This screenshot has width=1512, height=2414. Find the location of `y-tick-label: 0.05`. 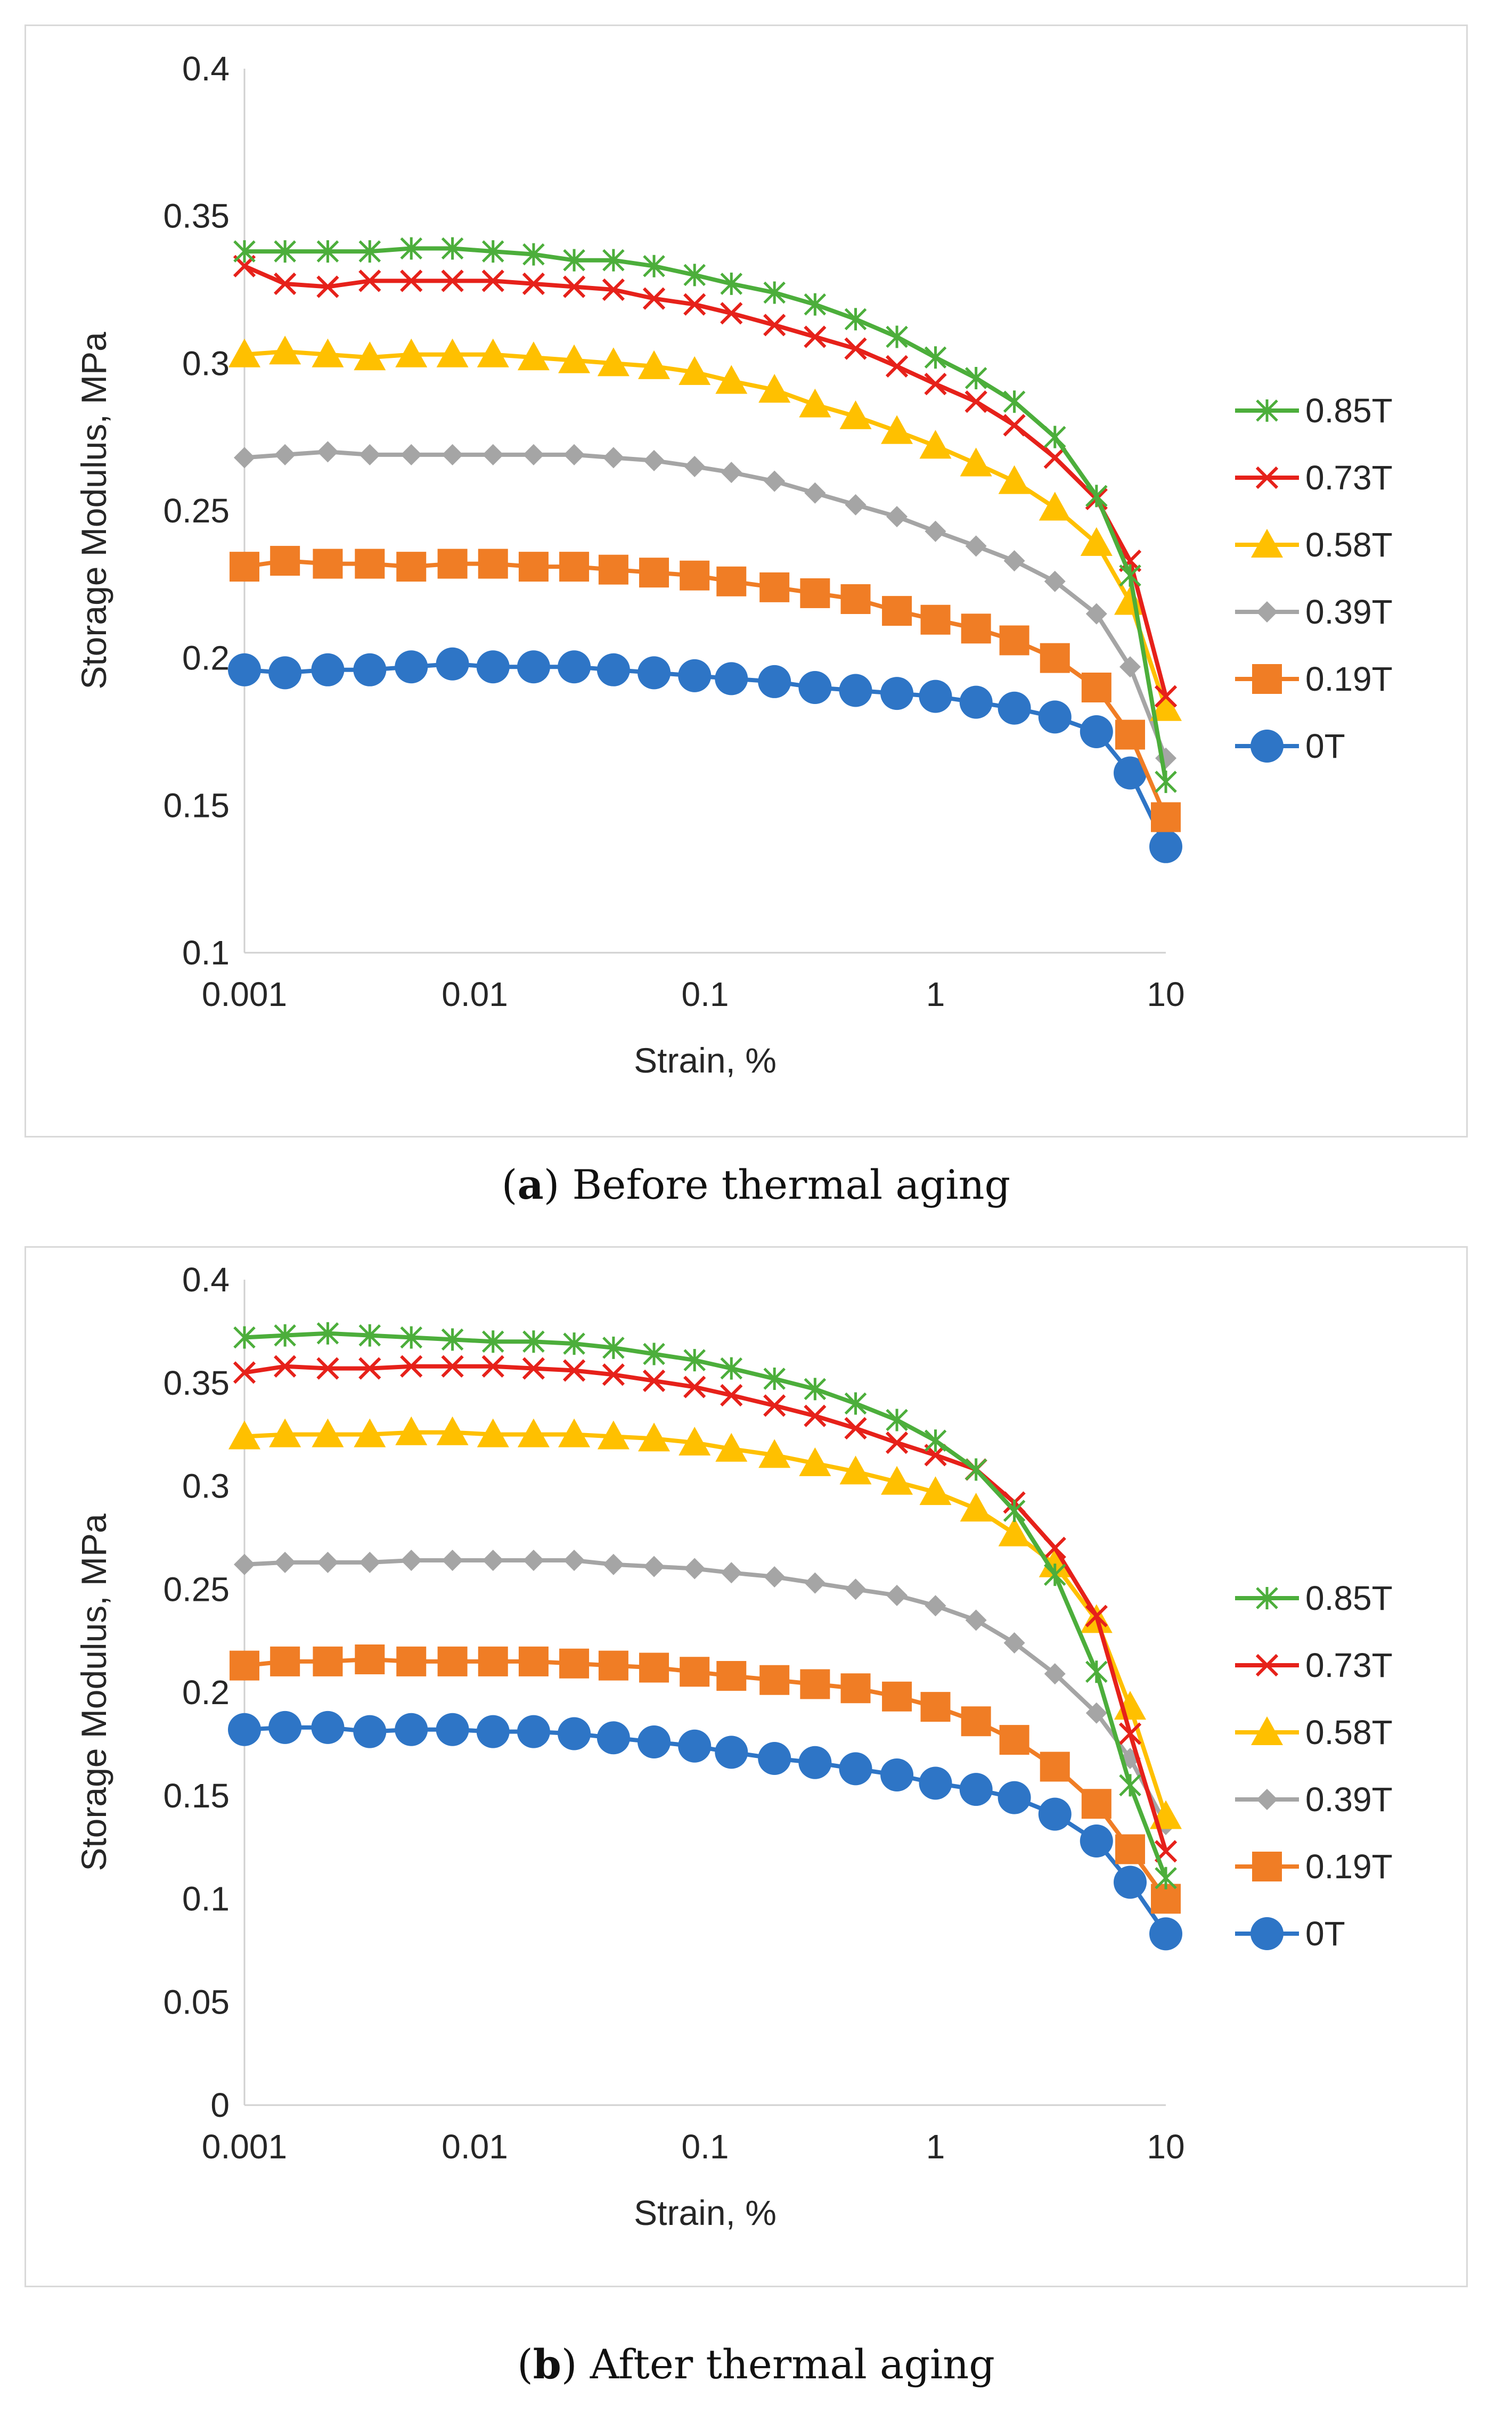

y-tick-label: 0.05 is located at coordinates (197, 2002).